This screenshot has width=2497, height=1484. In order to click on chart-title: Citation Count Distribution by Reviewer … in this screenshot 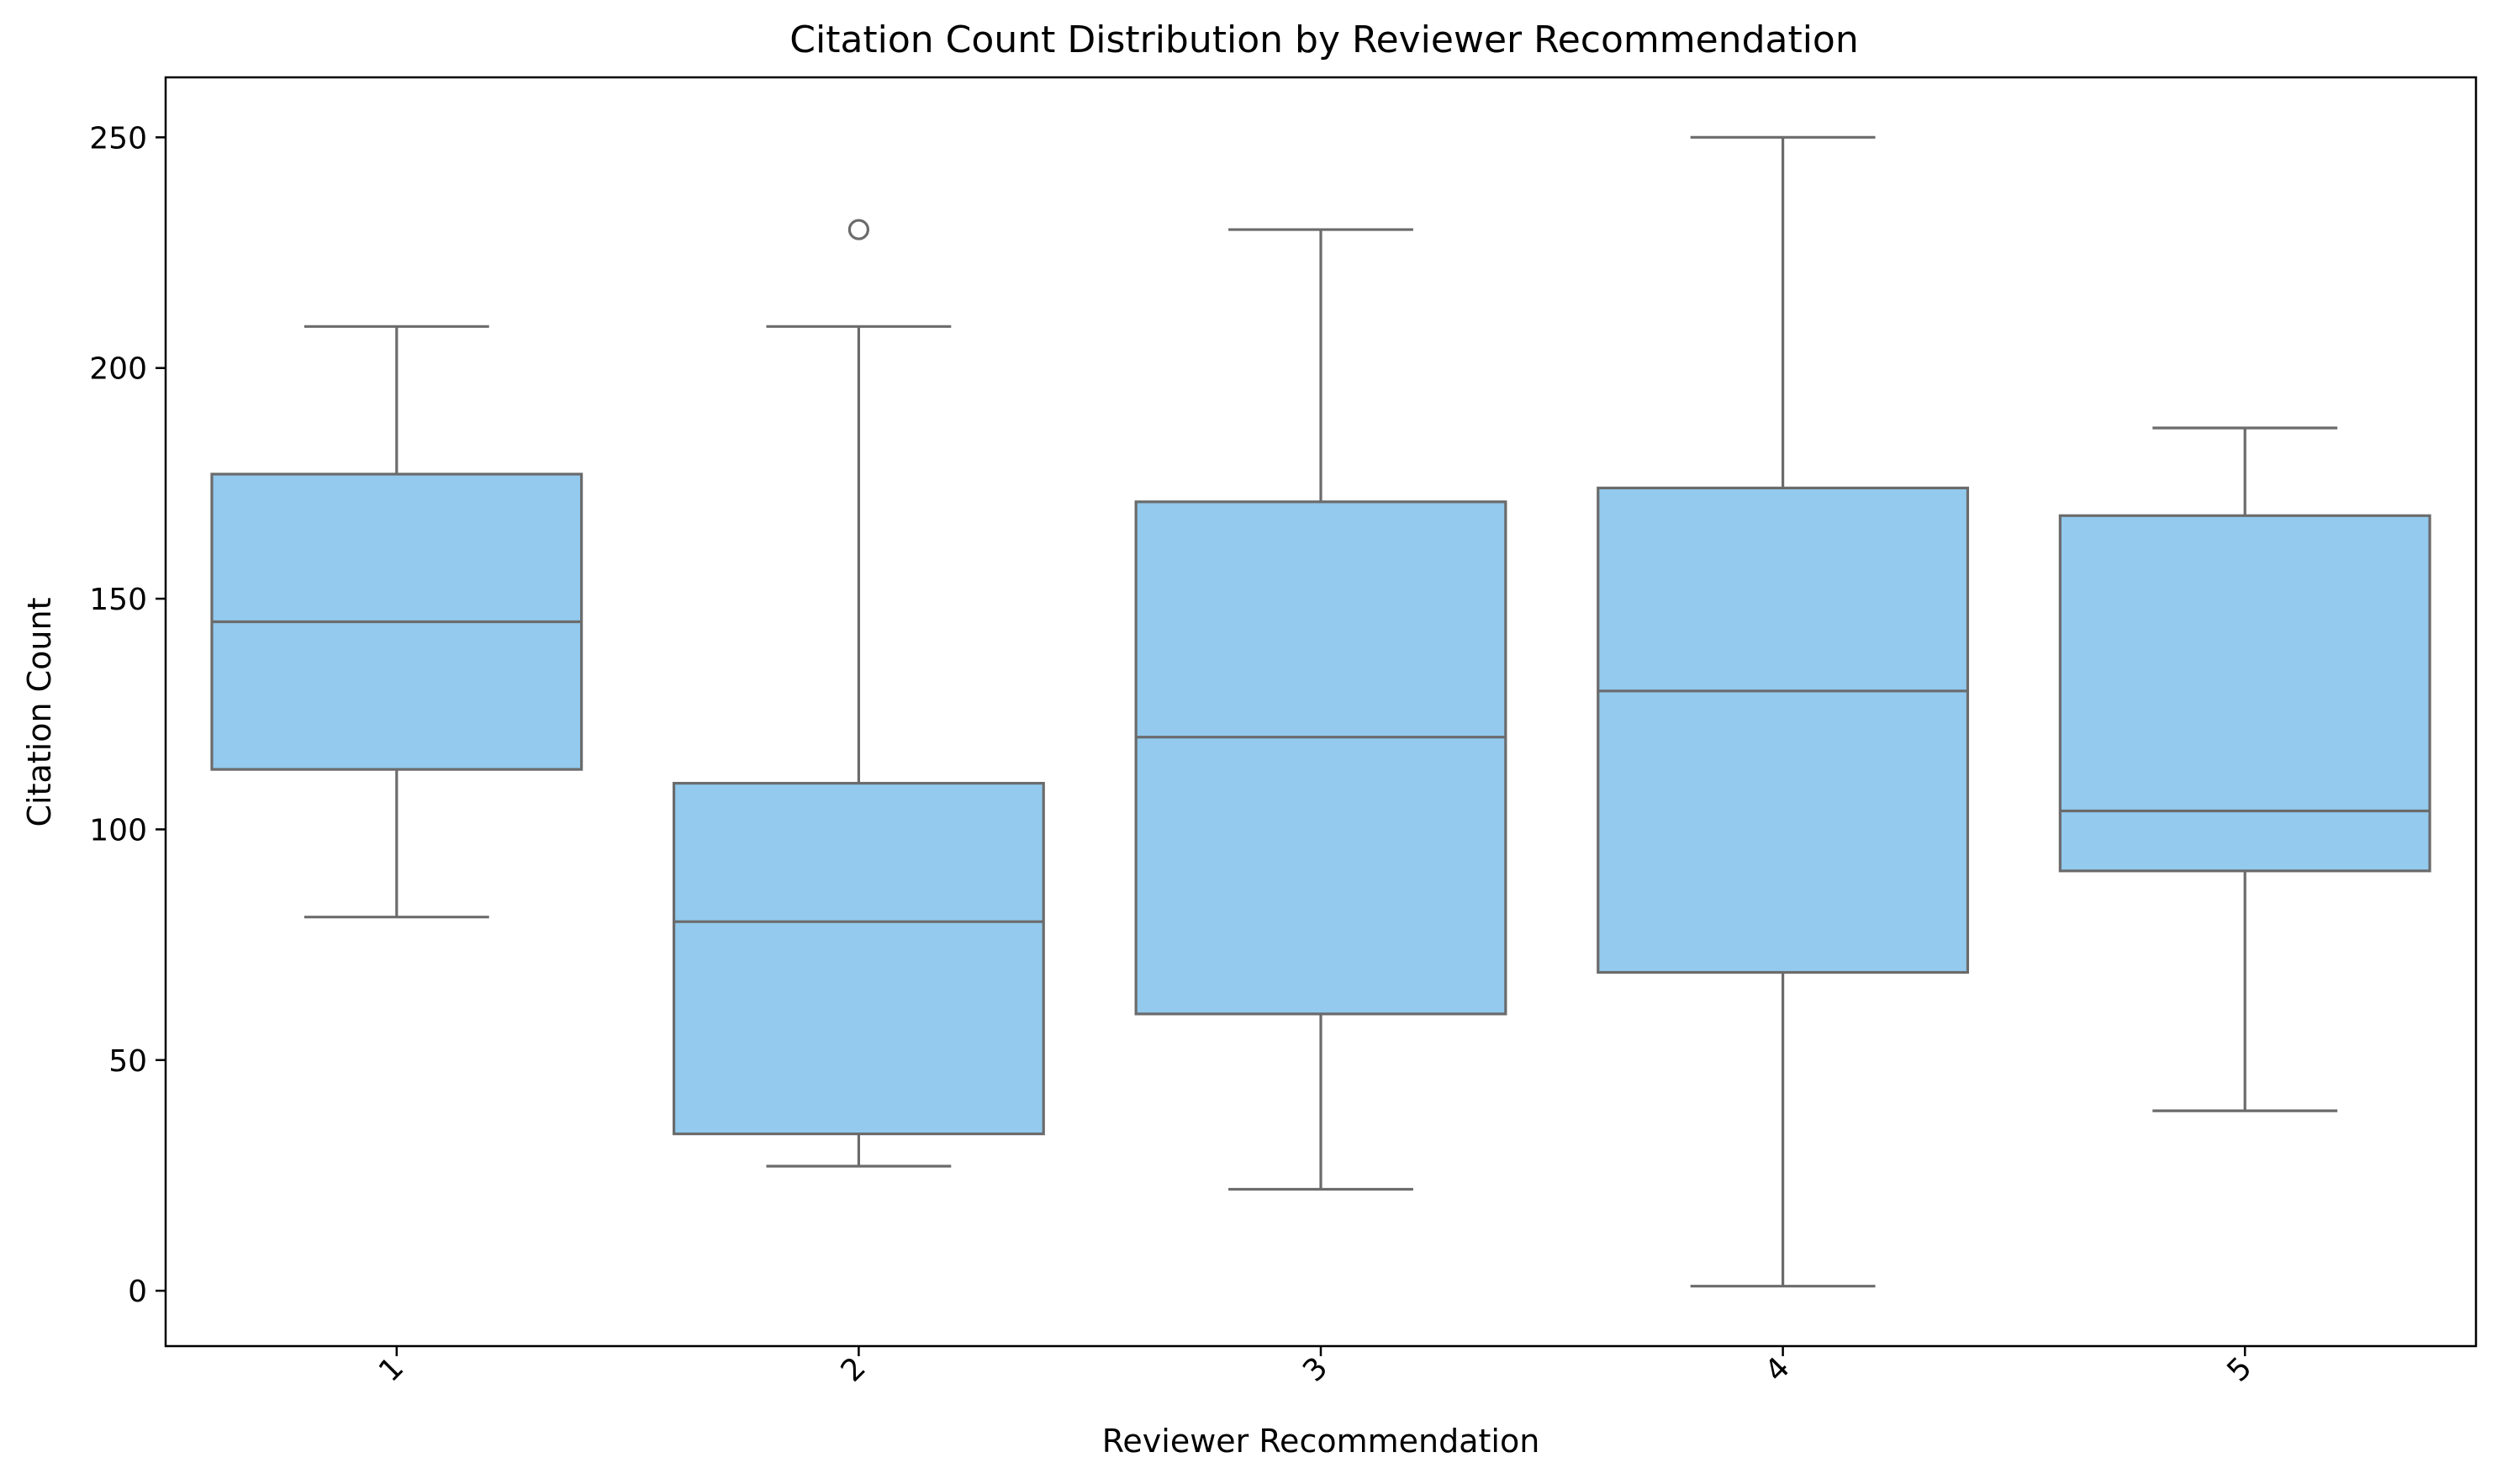, I will do `click(1324, 39)`.